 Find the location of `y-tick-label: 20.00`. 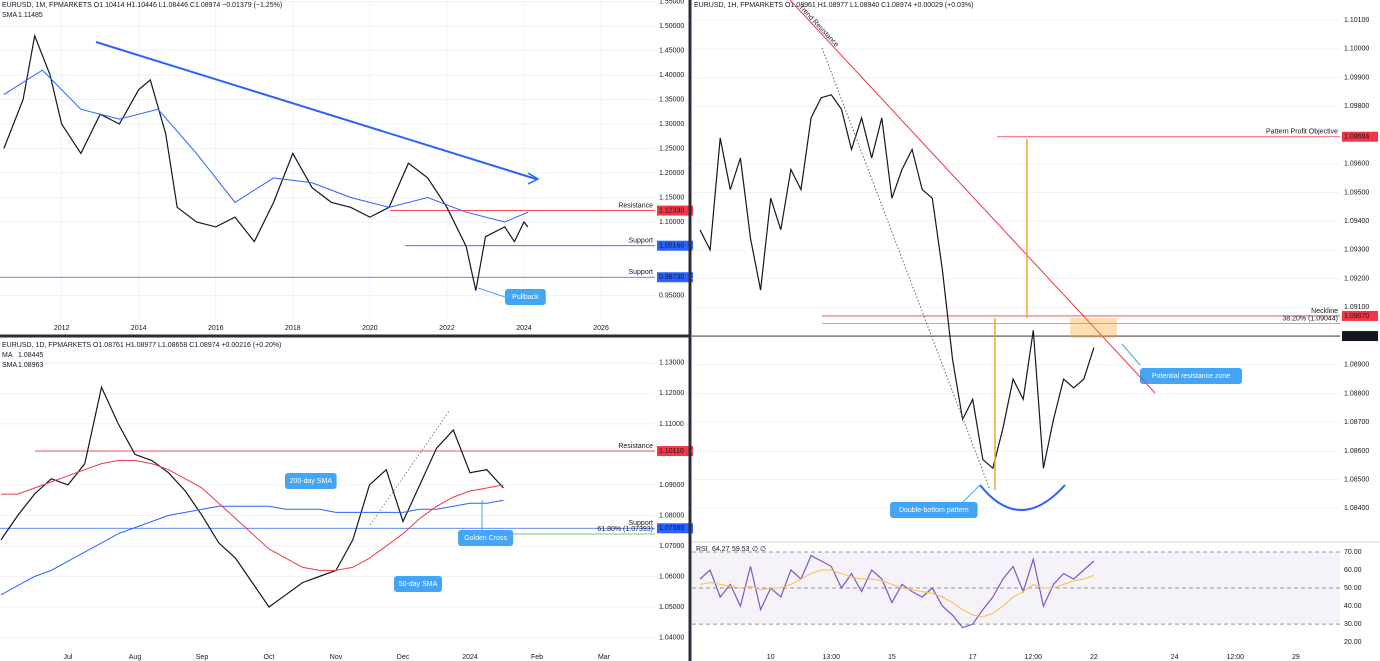

y-tick-label: 20.00 is located at coordinates (1353, 642).